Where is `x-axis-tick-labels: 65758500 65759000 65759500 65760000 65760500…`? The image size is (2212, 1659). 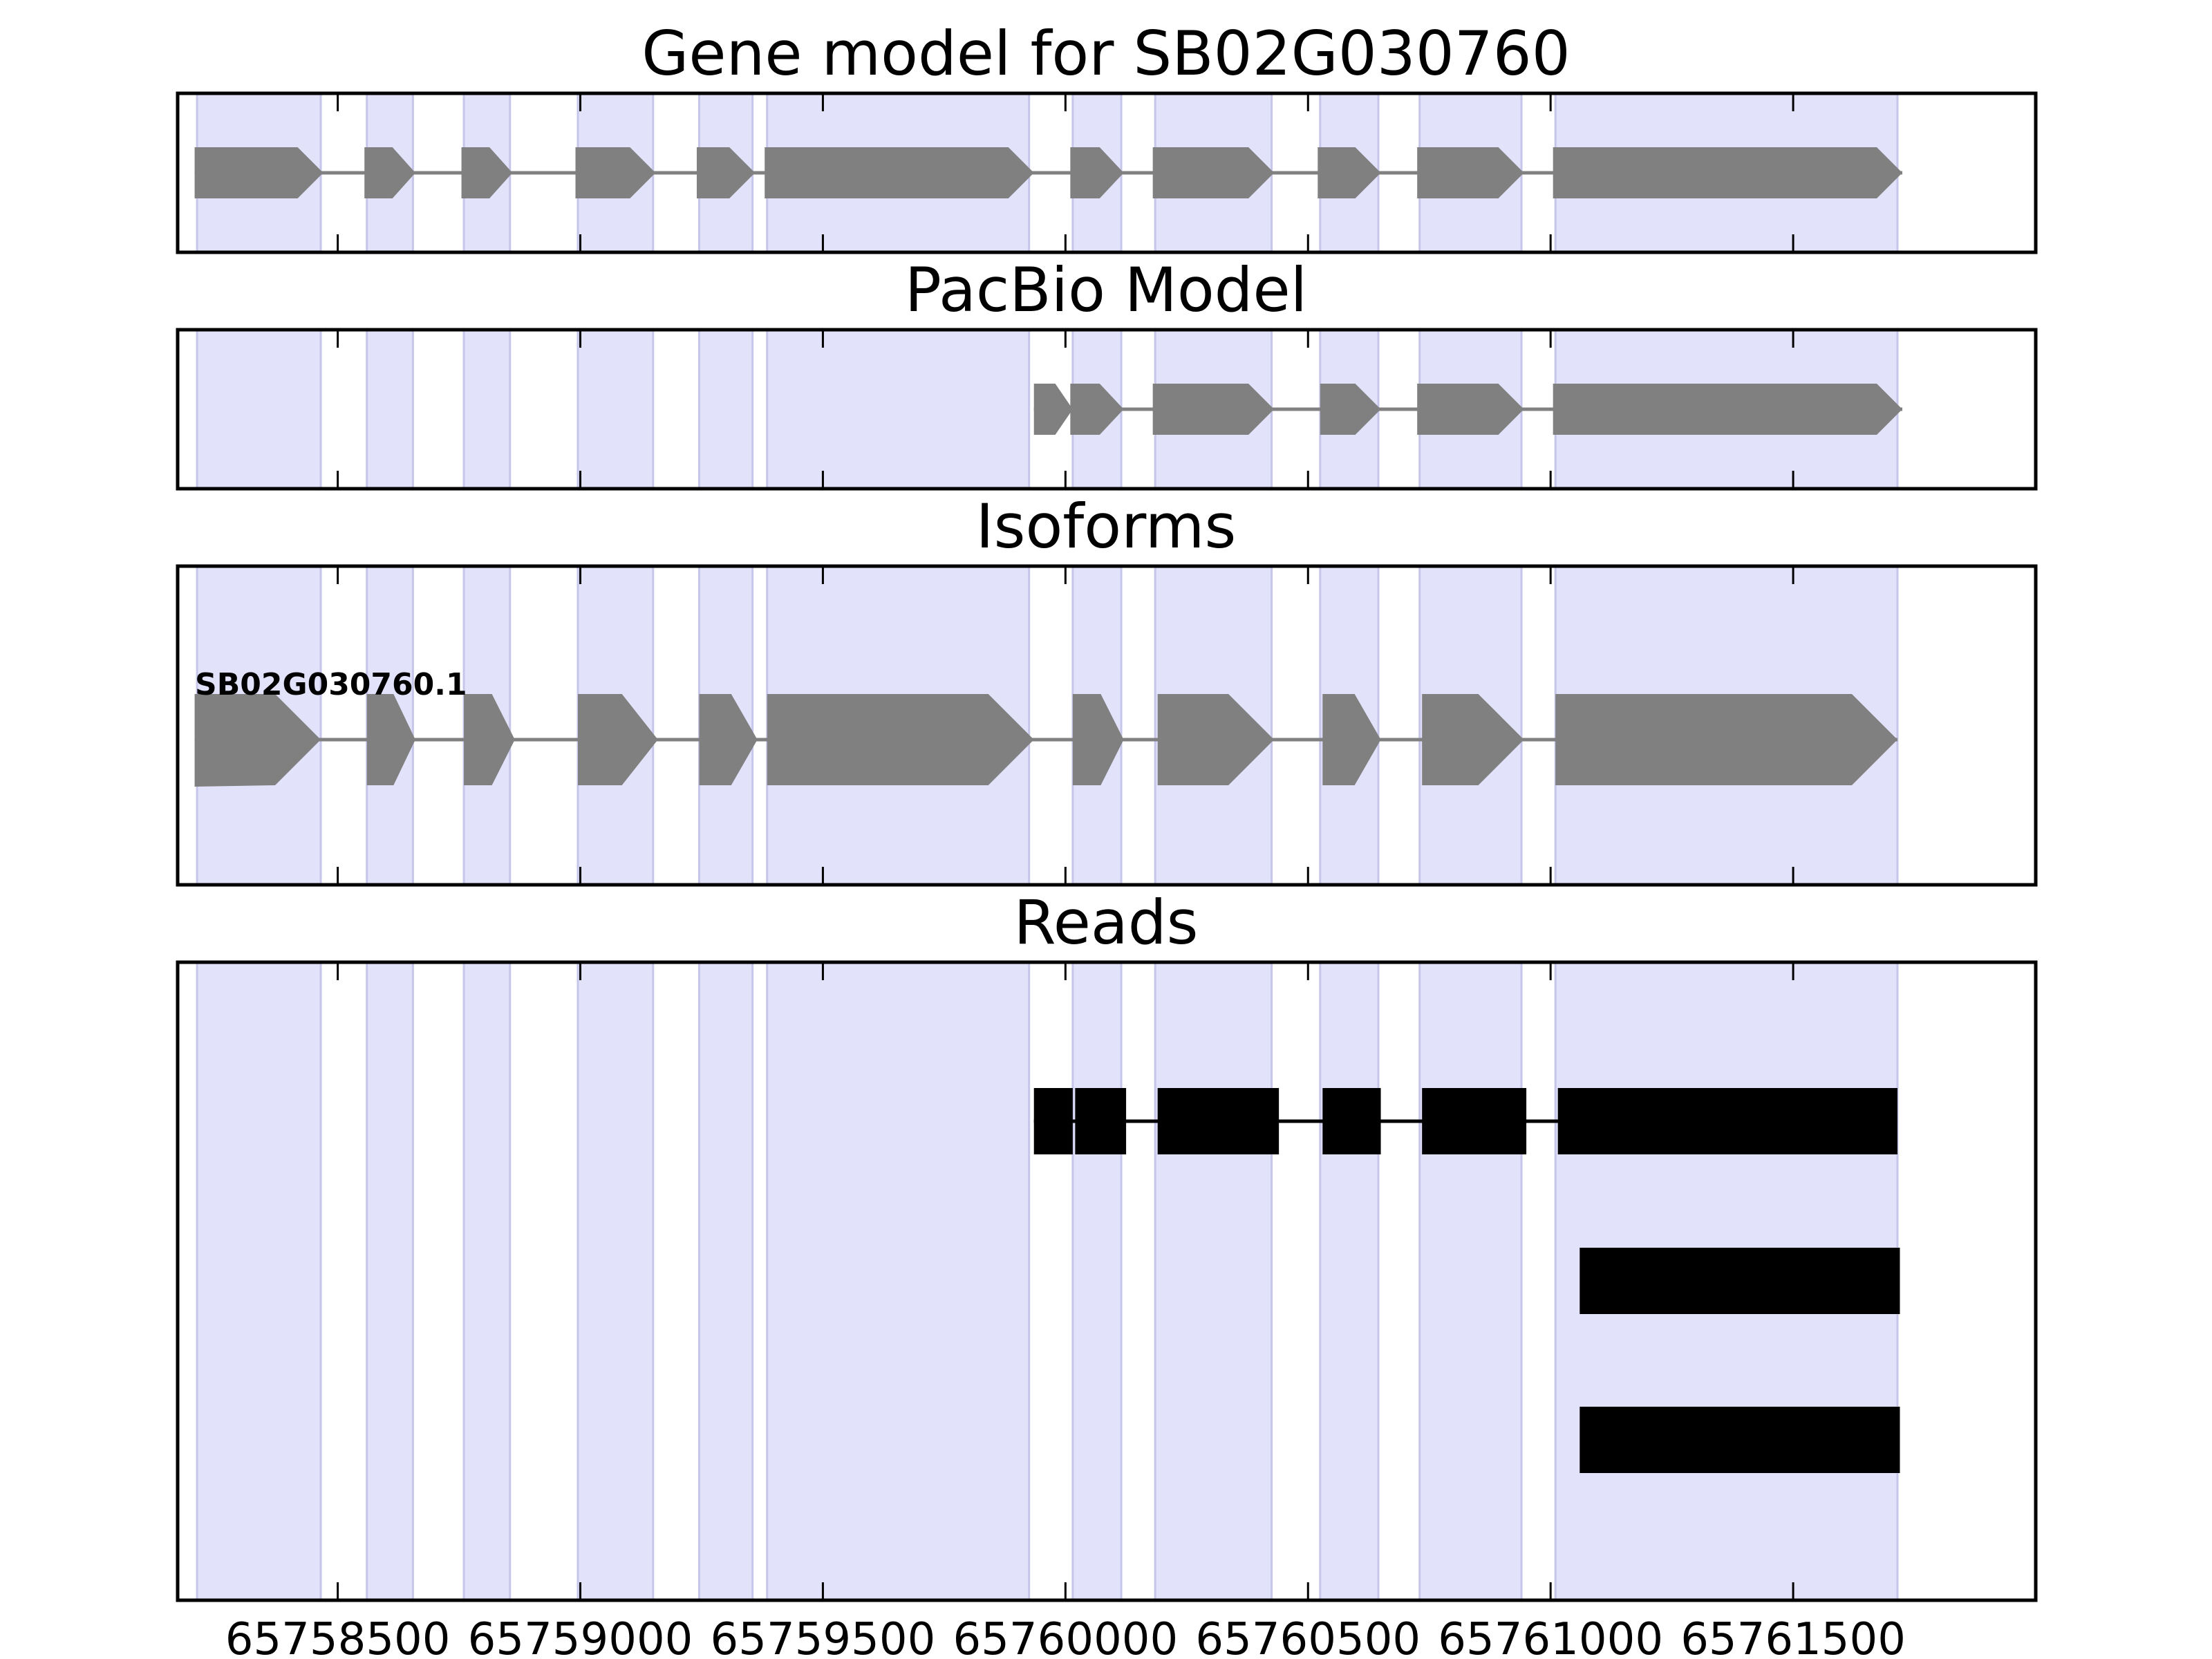
x-axis-tick-labels: 65758500 65759000 65759500 65760000 65760500… is located at coordinates (1065, 1637).